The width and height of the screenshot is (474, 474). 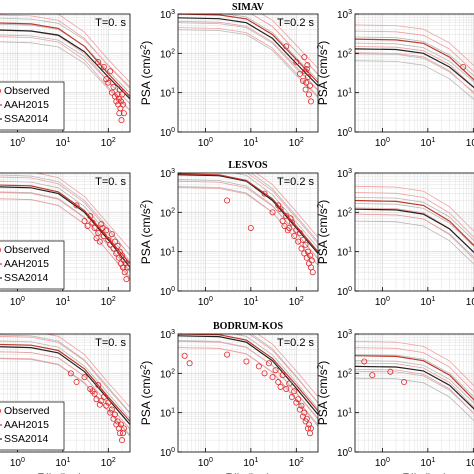 What do you see at coordinates (323, 73) in the screenshot?
I see `y-axis-label: PSA (cm/s2)` at bounding box center [323, 73].